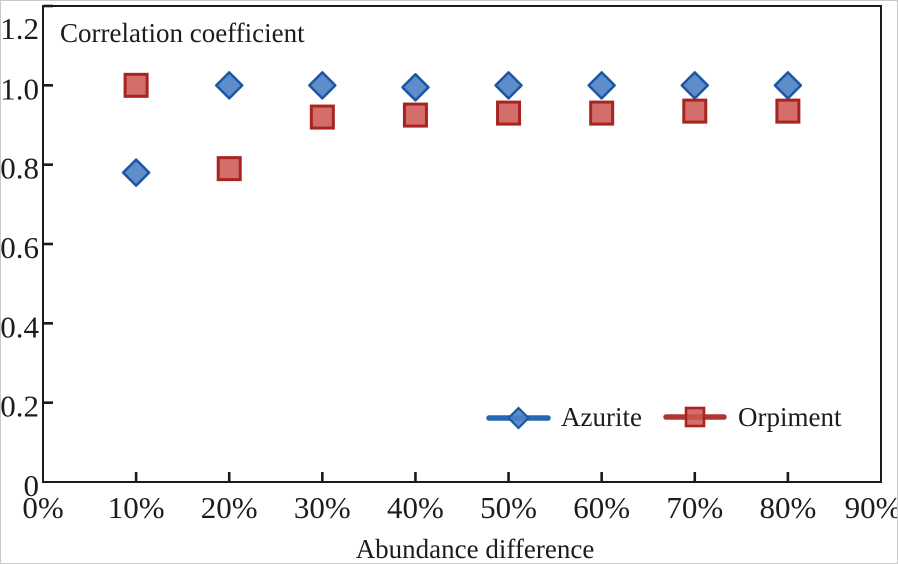 This screenshot has width=898, height=564. I want to click on legend-azurite-label: Azurite, so click(601, 417).